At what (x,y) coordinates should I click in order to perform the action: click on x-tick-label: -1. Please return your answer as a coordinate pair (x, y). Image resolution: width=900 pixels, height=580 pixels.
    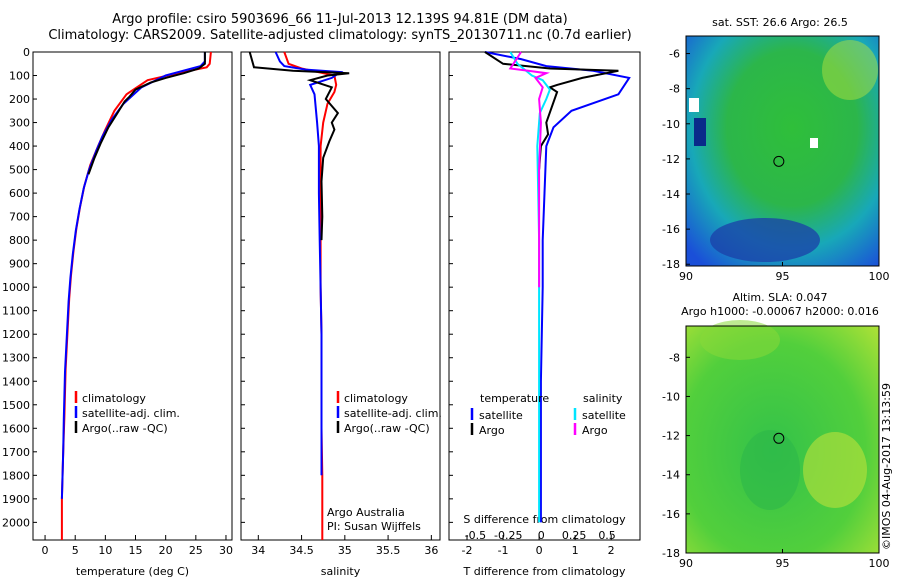
    Looking at the image, I should click on (503, 550).